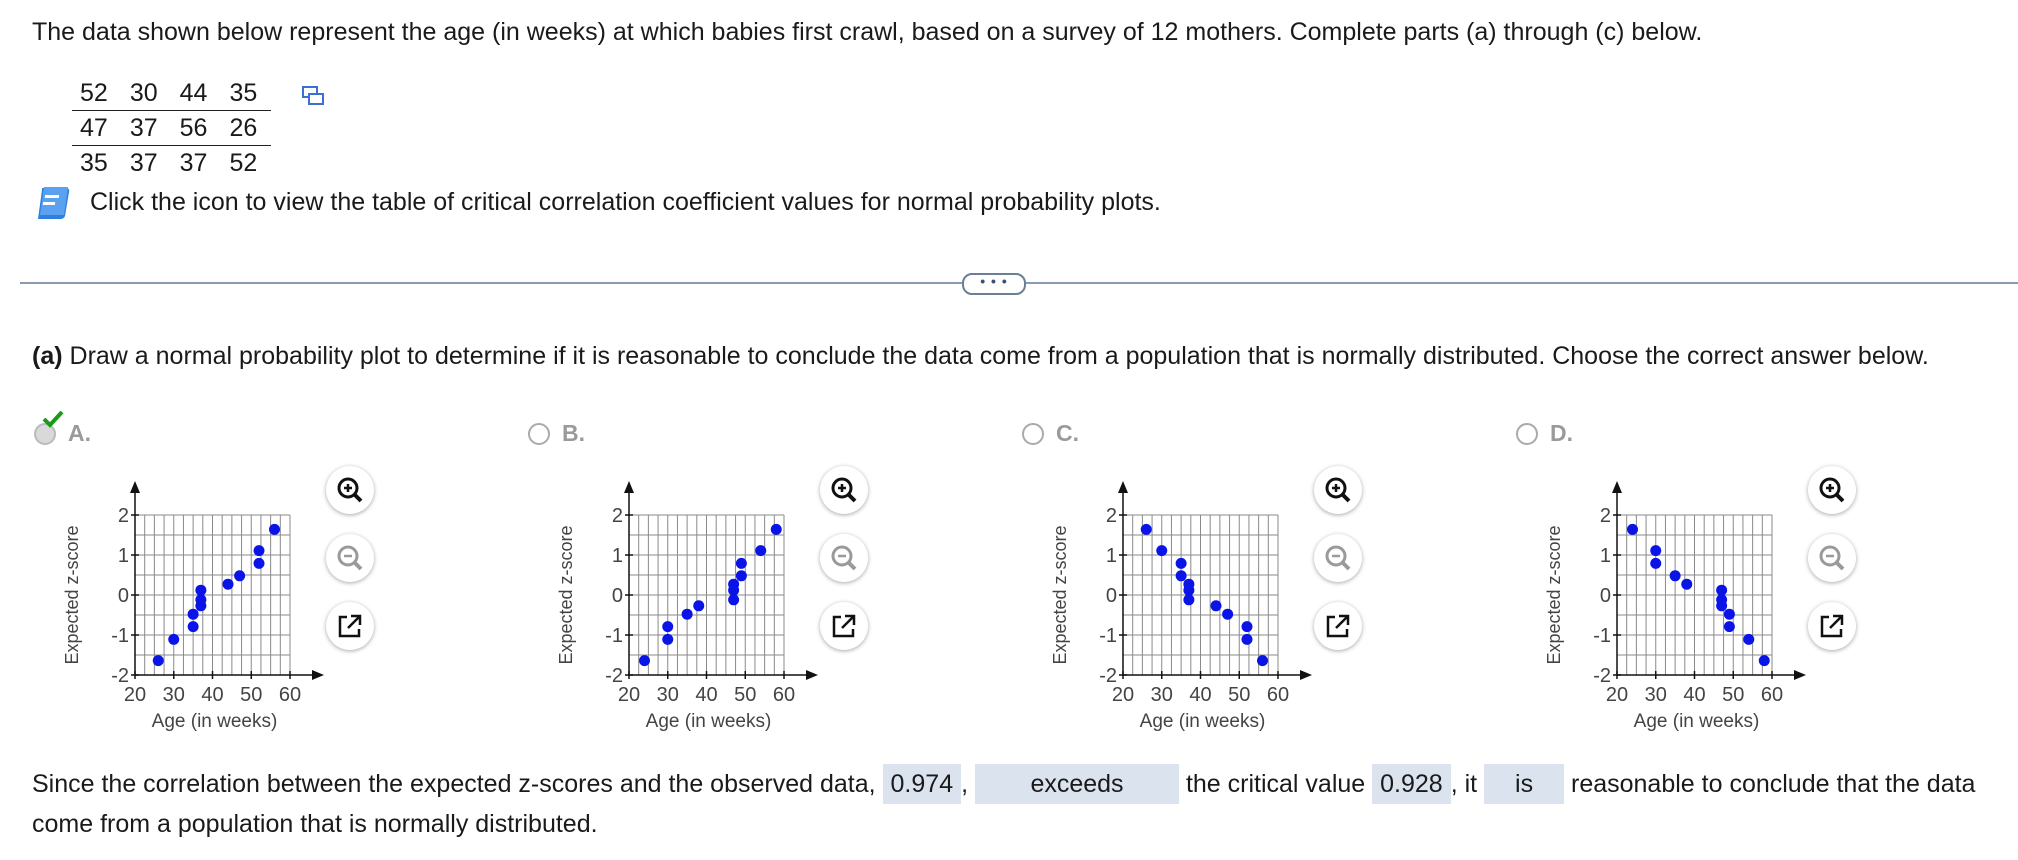 This screenshot has height=860, width=2018. What do you see at coordinates (556, 433) in the screenshot?
I see `option-b-selector: B.` at bounding box center [556, 433].